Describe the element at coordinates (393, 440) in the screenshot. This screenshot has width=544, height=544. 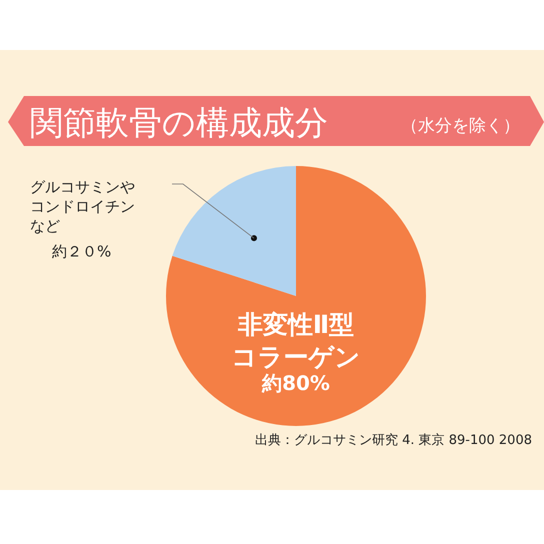
I see `source-note: 出典：グルコサミン研究 4. 東京 89-100 2008` at that location.